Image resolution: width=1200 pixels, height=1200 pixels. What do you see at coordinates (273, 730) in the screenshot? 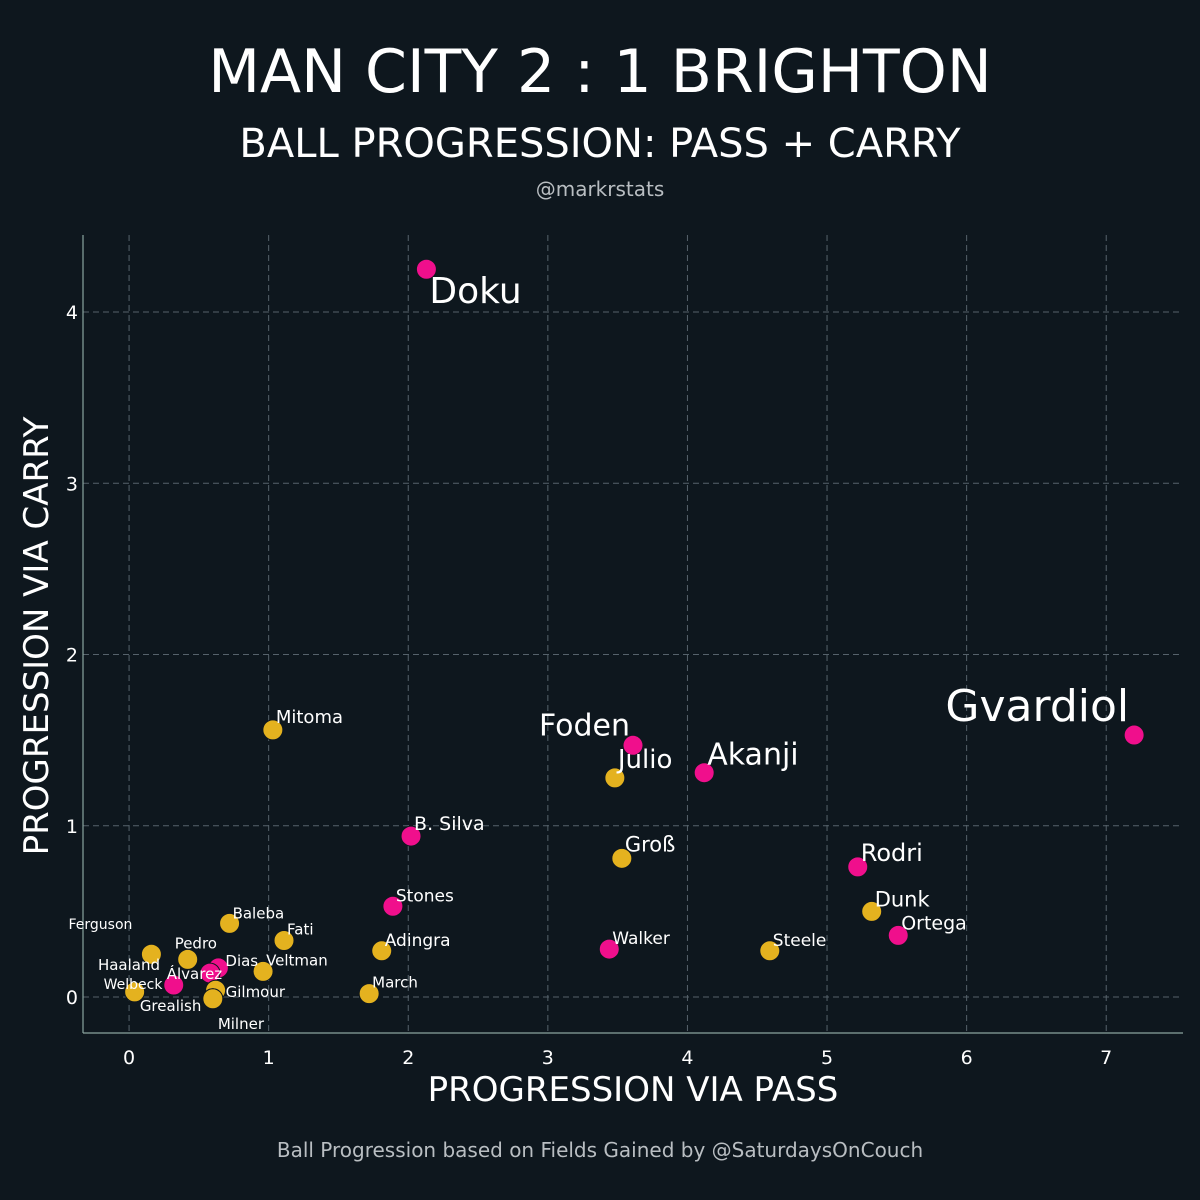
I see `point-mitoma` at bounding box center [273, 730].